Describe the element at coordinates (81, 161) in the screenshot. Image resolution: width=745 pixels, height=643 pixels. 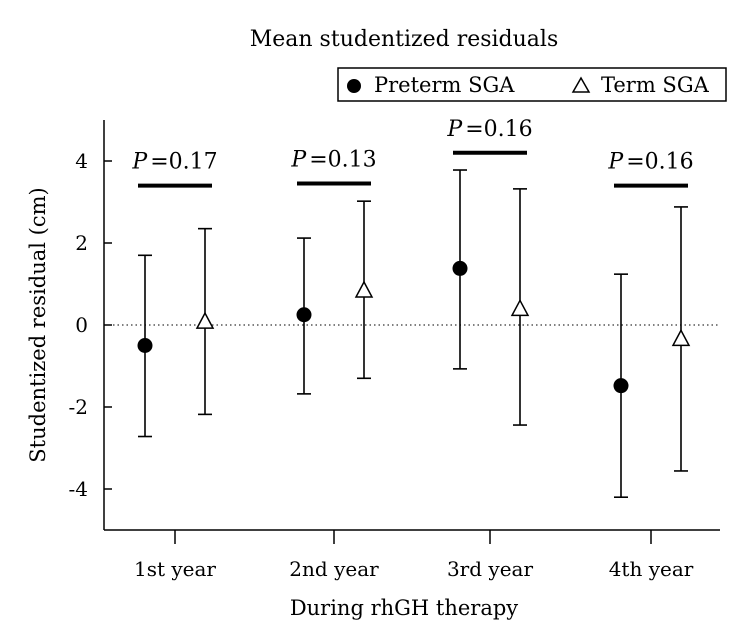
I see `y-tick-label: 4` at that location.